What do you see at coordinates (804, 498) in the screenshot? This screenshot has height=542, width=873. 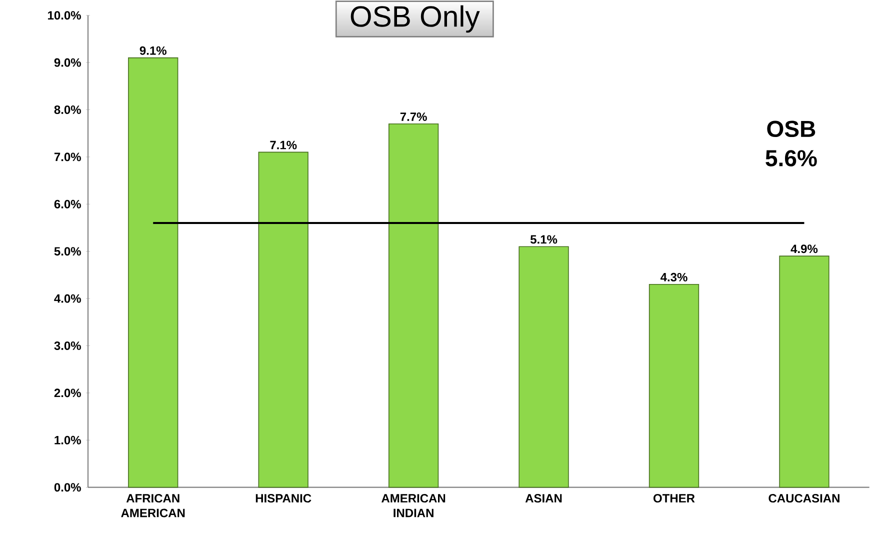 I see `x-tick-label: CAUCASIAN` at bounding box center [804, 498].